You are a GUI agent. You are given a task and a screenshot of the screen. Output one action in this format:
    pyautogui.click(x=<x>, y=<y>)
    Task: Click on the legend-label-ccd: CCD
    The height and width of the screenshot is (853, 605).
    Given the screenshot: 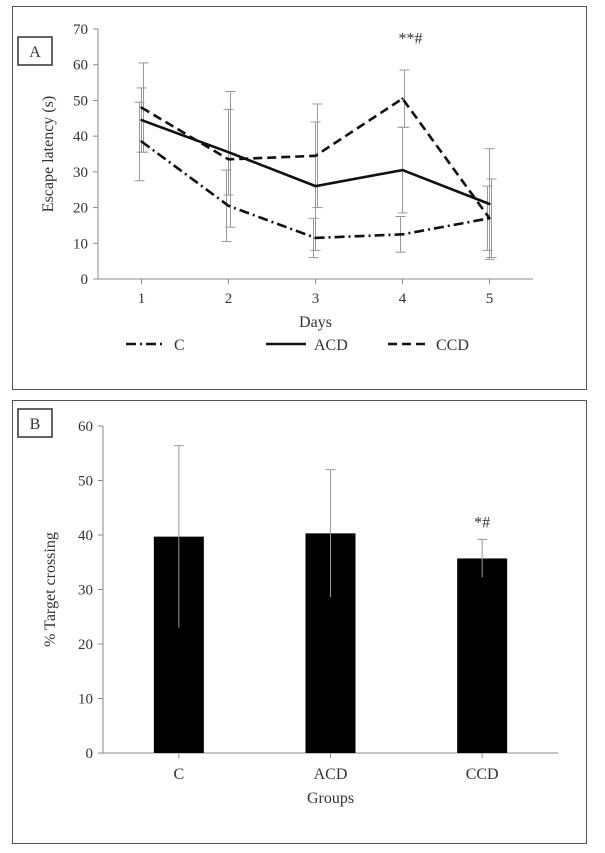 What is the action you would take?
    pyautogui.click(x=452, y=345)
    